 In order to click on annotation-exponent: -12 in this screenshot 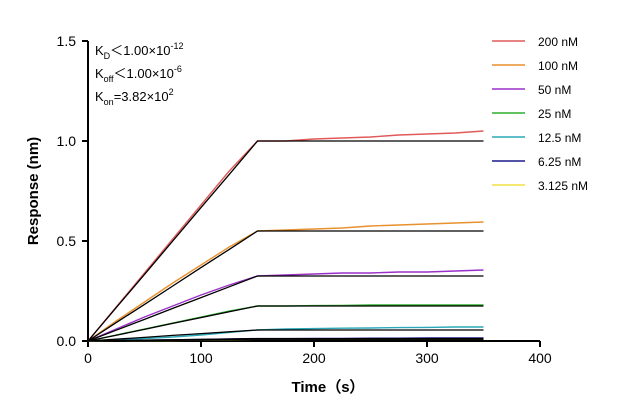, I will do `click(177, 46)`.